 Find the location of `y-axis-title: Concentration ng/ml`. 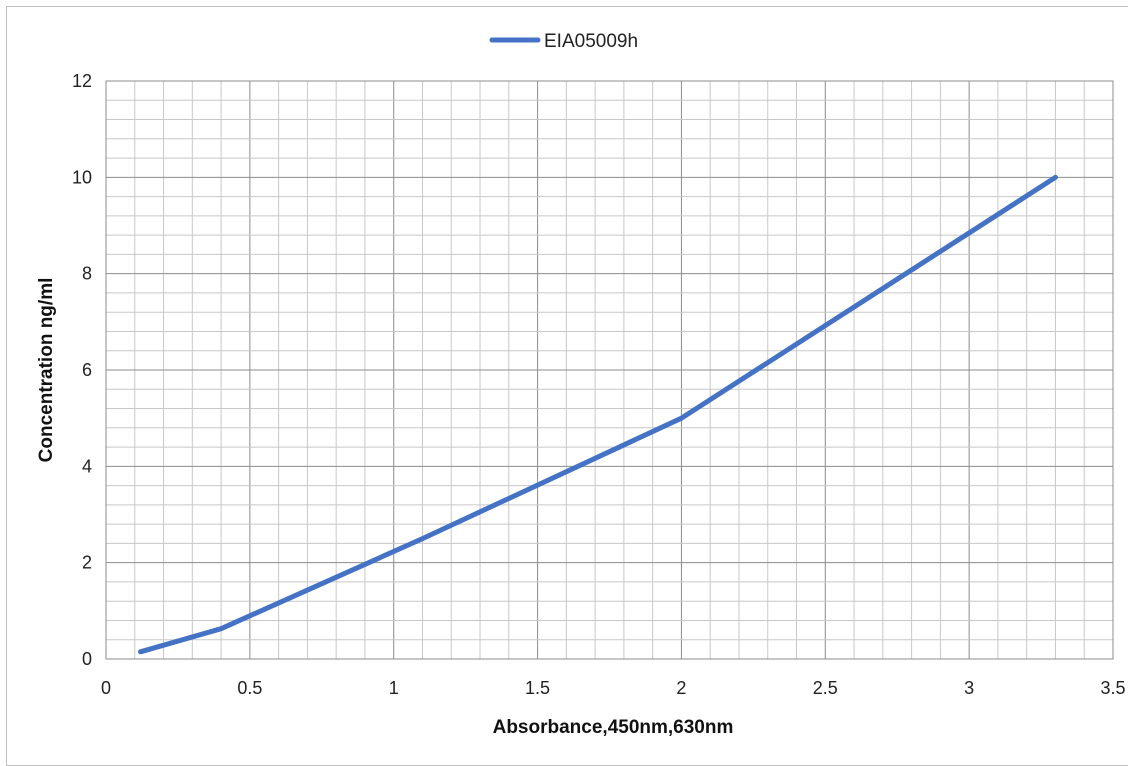

y-axis-title: Concentration ng/ml is located at coordinates (46, 370).